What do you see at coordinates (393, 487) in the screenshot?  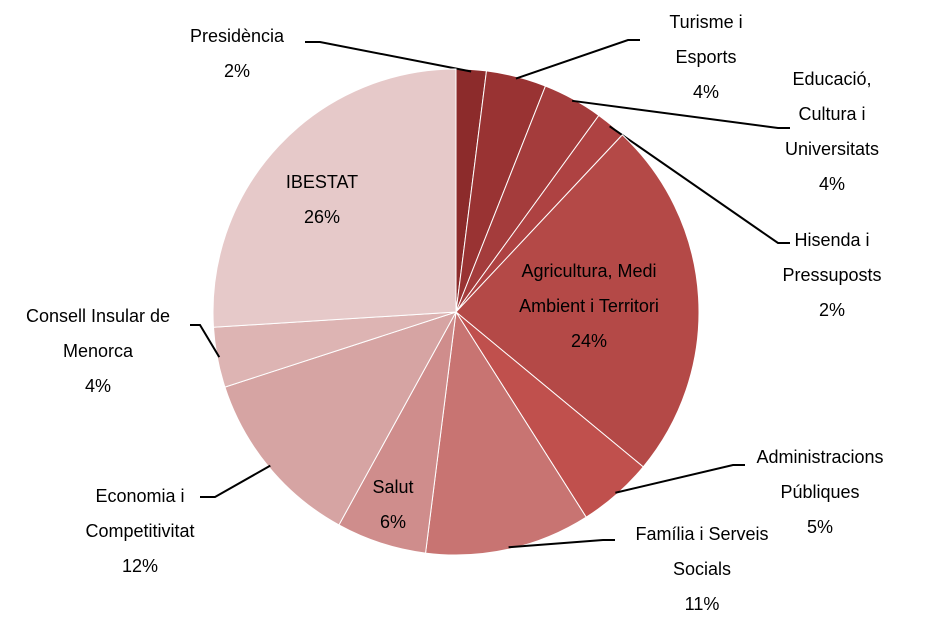 I see `category-label: Salut` at bounding box center [393, 487].